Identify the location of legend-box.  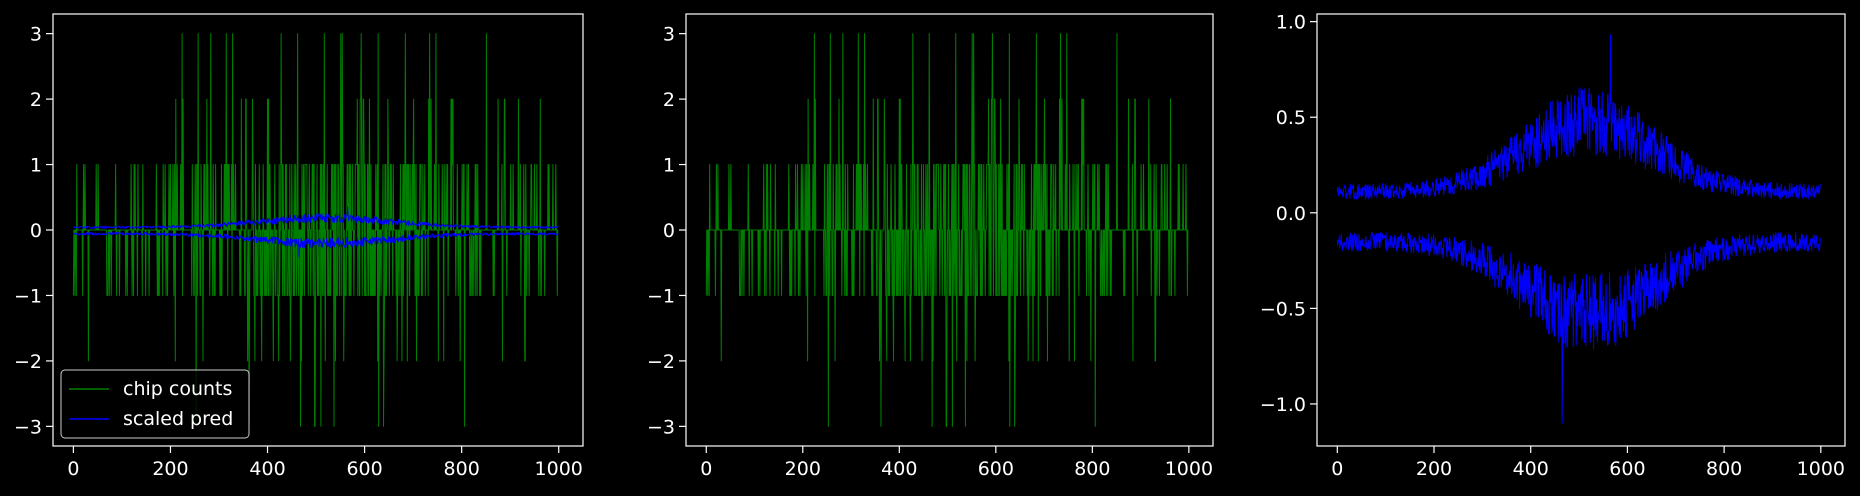
(155, 404).